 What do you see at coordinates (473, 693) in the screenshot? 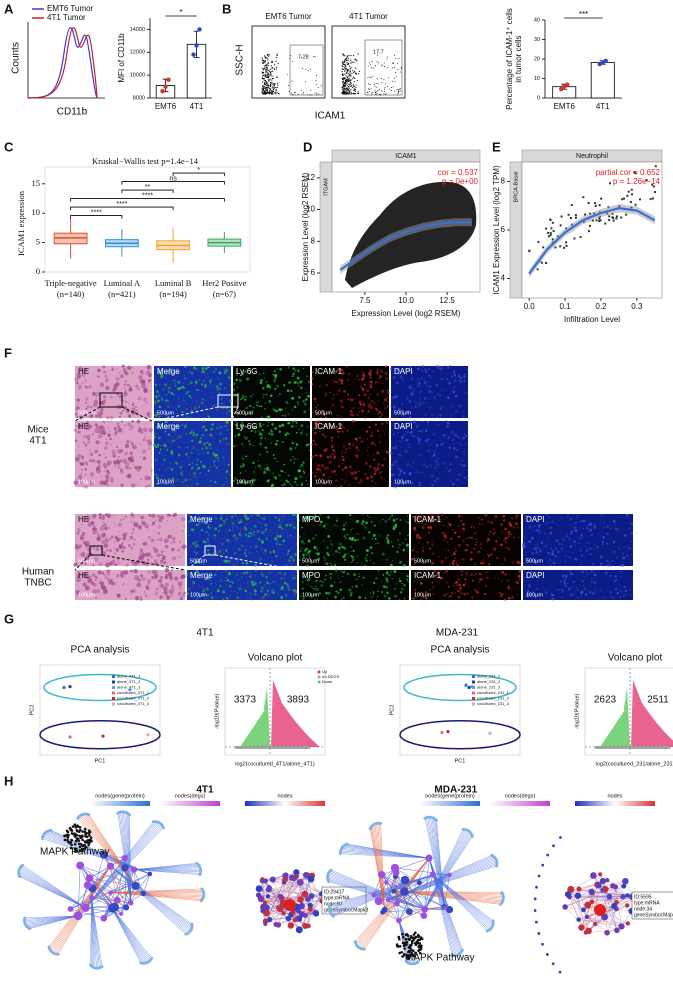
I see `legend-swatch` at bounding box center [473, 693].